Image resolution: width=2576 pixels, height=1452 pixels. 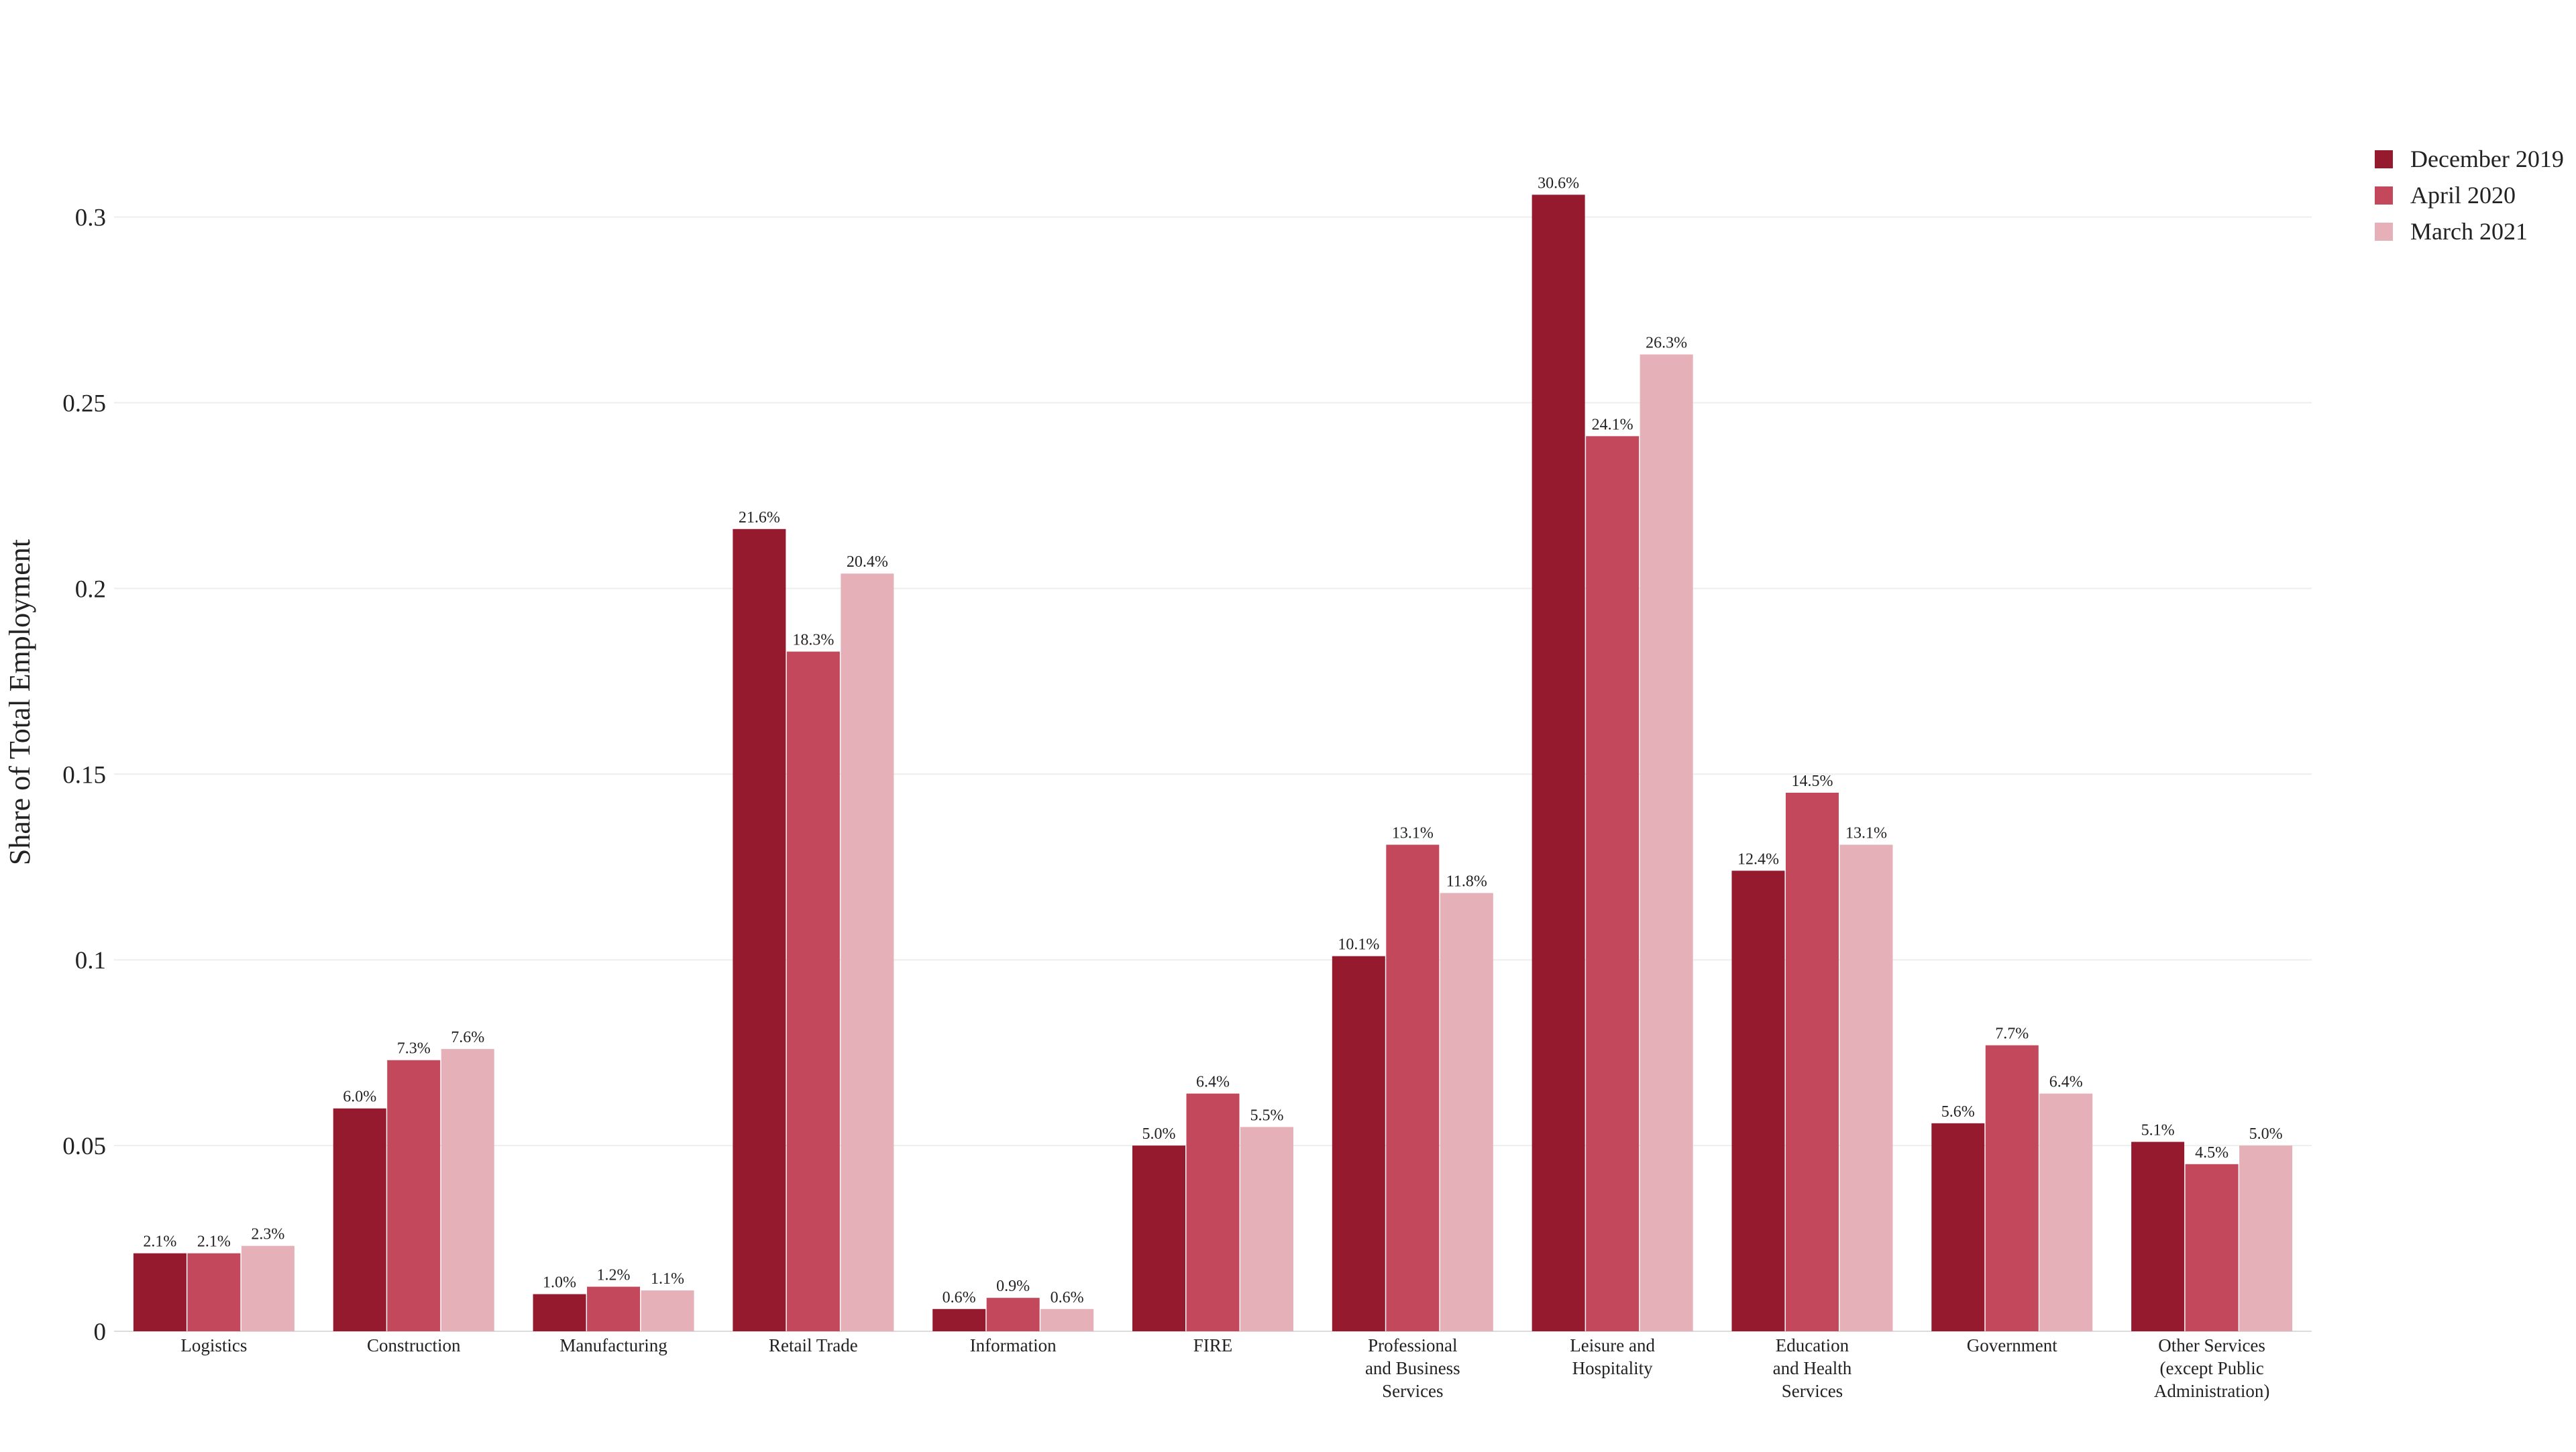 What do you see at coordinates (613, 1345) in the screenshot?
I see `x-category-label: Manufacturing` at bounding box center [613, 1345].